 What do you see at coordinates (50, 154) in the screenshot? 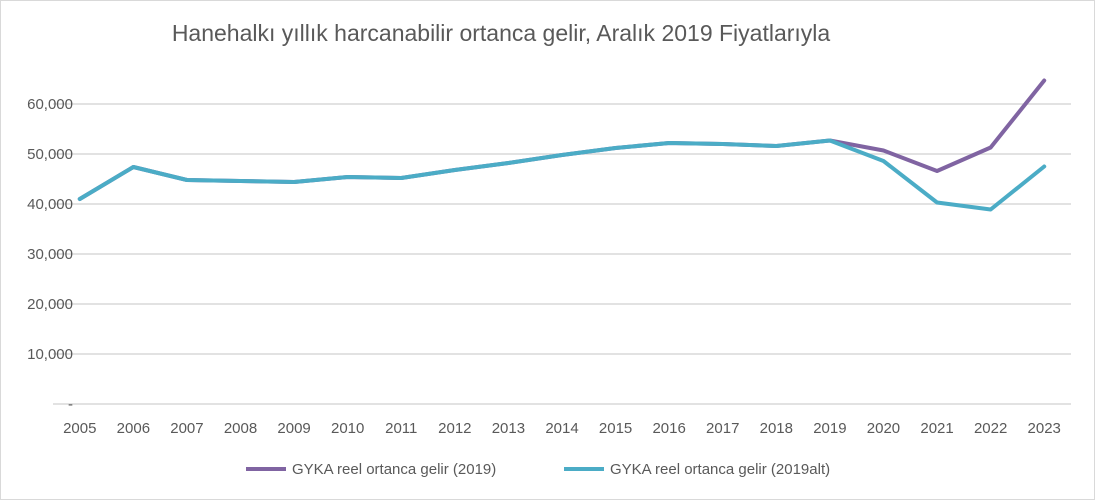
I see `y-tick-label: 50,000` at bounding box center [50, 154].